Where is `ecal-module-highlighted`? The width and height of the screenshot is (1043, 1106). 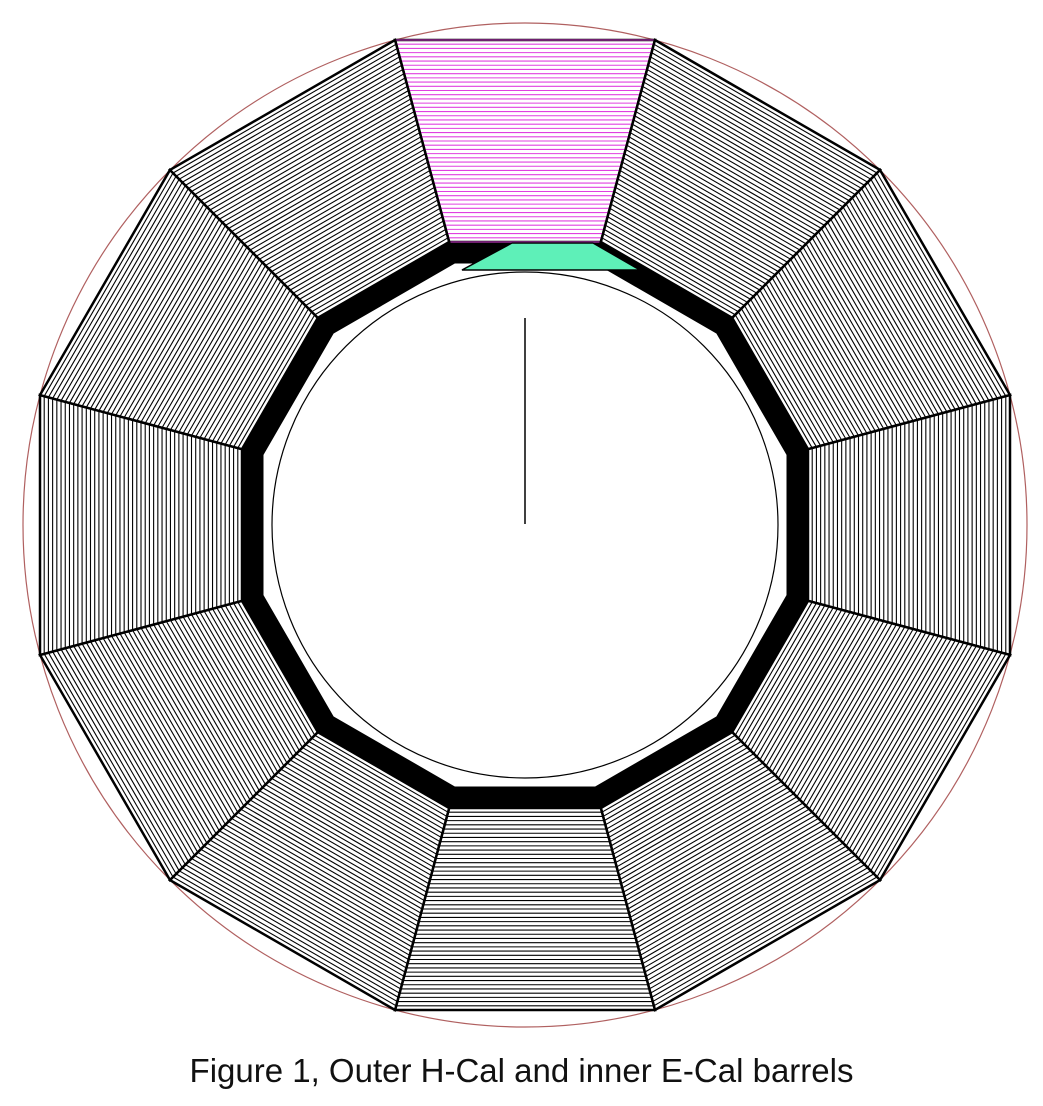
ecal-module-highlighted is located at coordinates (552, 256).